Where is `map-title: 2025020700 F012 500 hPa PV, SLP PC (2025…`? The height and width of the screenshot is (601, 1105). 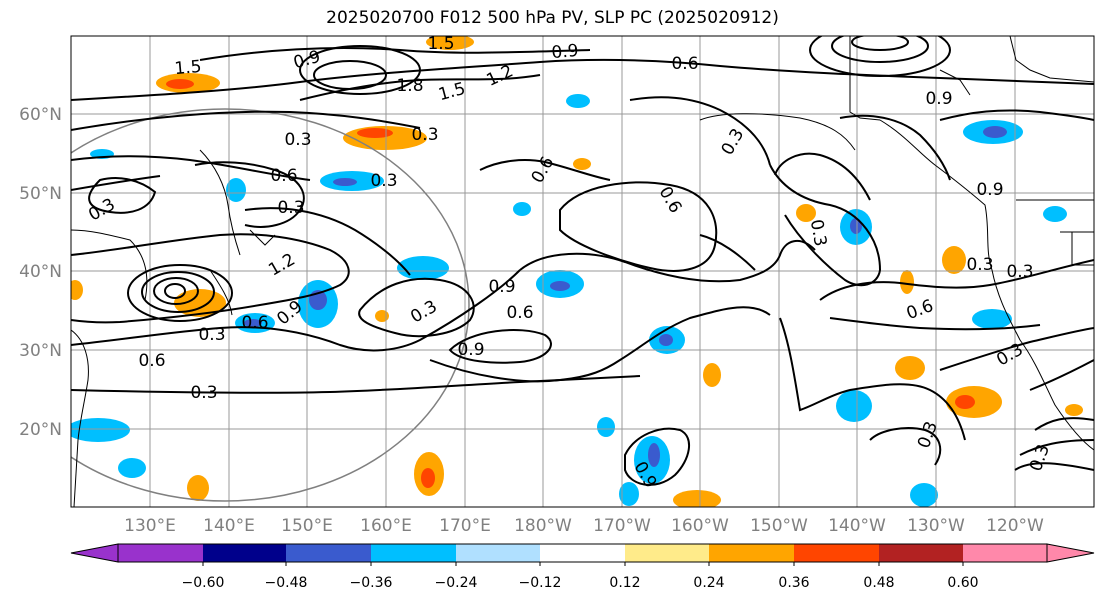 map-title: 2025020700 F012 500 hPa PV, SLP PC (2025… is located at coordinates (552, 18).